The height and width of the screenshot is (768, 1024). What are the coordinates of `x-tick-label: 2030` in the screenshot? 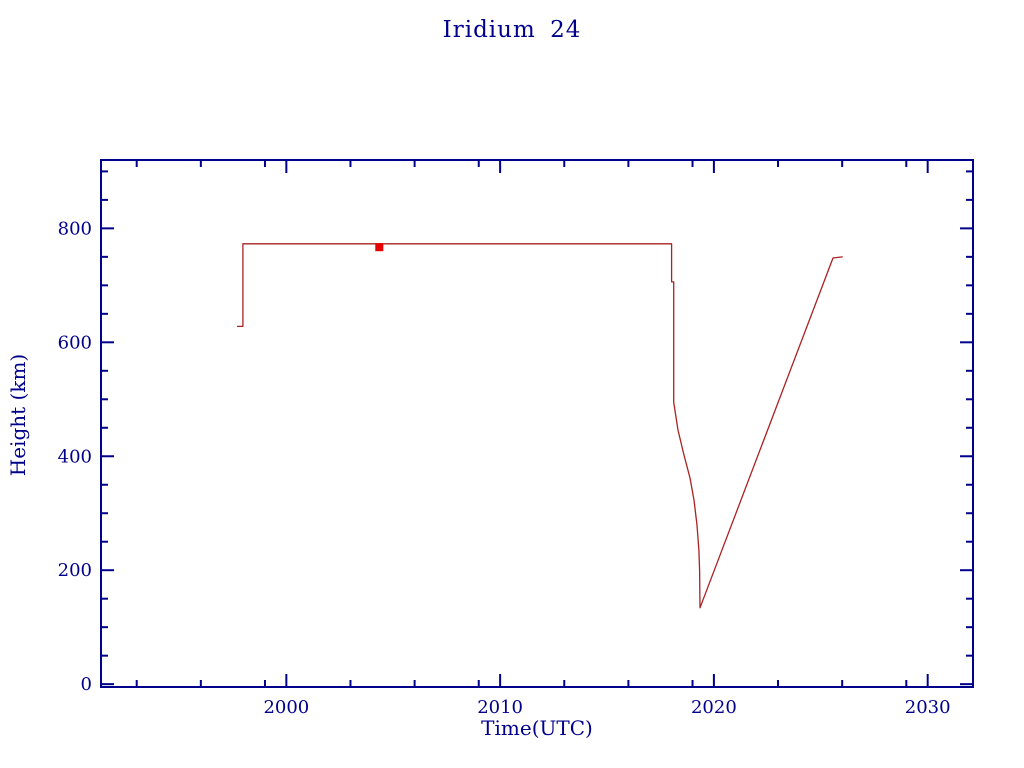 It's located at (928, 707).